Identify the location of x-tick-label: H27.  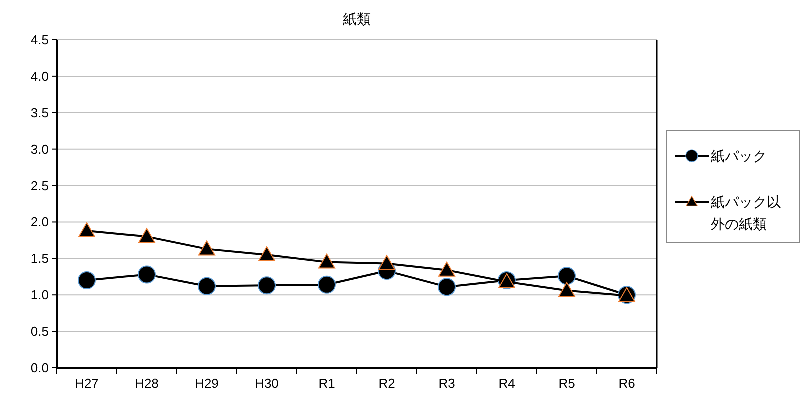
(87, 383).